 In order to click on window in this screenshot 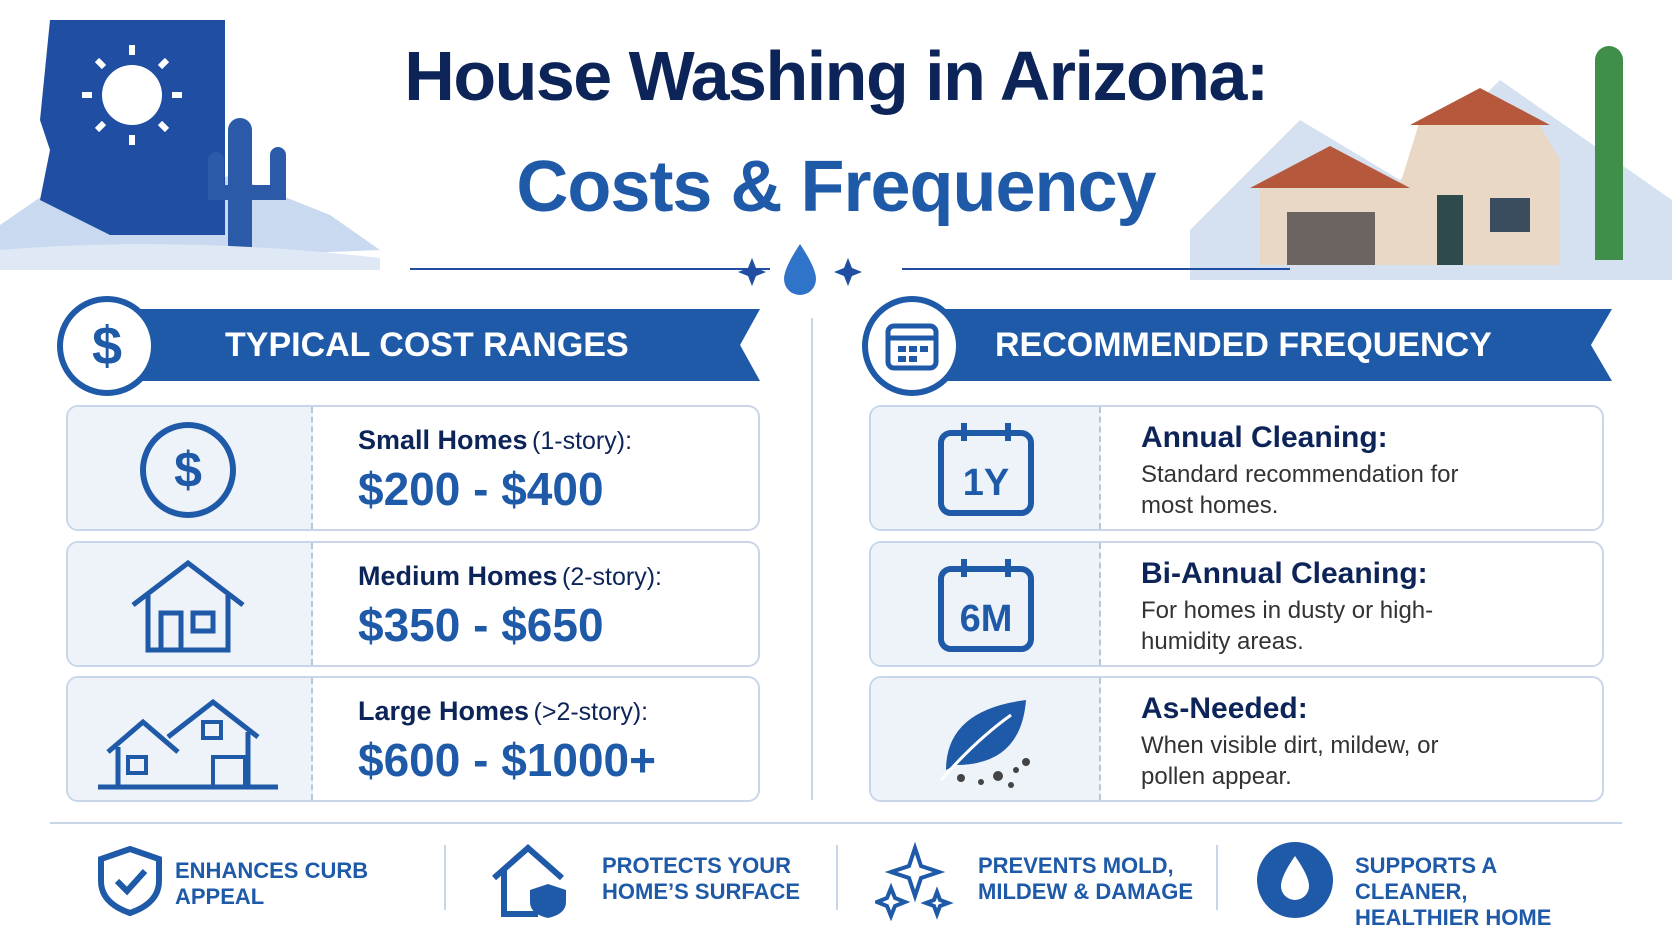, I will do `click(1510, 215)`.